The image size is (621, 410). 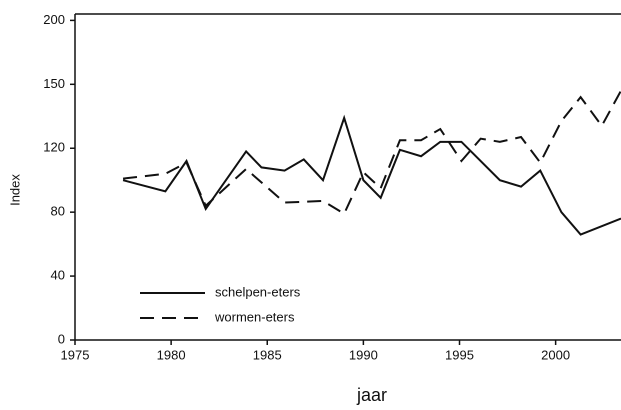 What do you see at coordinates (58, 275) in the screenshot?
I see `y-tick-label: 40` at bounding box center [58, 275].